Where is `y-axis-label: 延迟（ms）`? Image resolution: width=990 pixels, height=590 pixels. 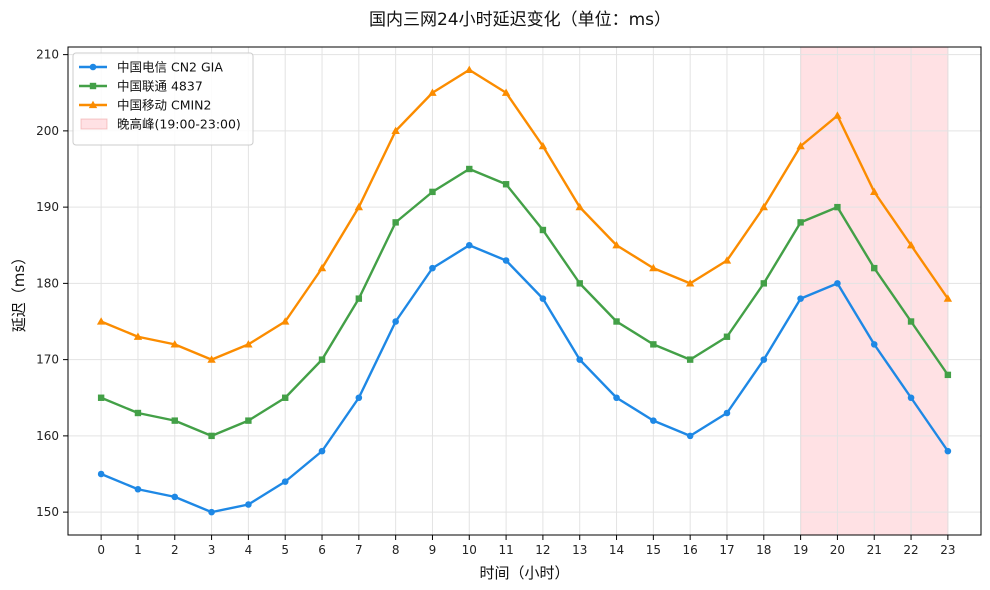 y-axis-label: 延迟（ms） is located at coordinates (19, 291).